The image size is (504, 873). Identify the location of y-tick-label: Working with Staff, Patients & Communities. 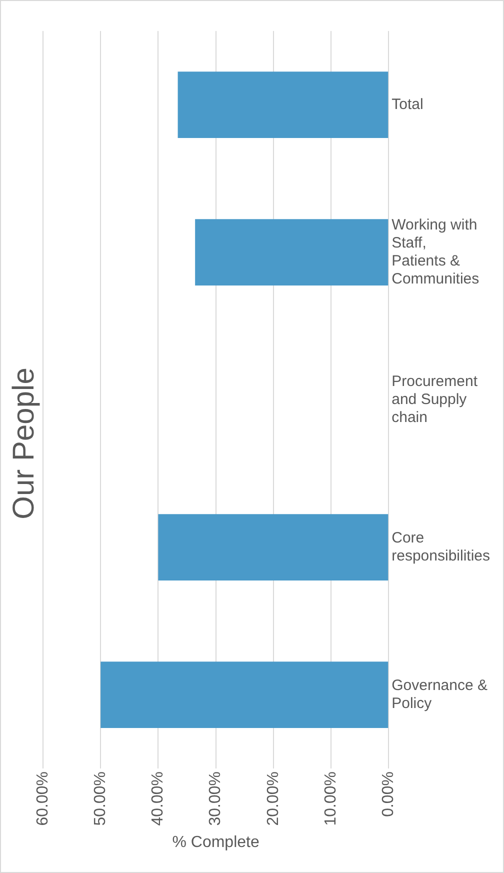
(436, 252).